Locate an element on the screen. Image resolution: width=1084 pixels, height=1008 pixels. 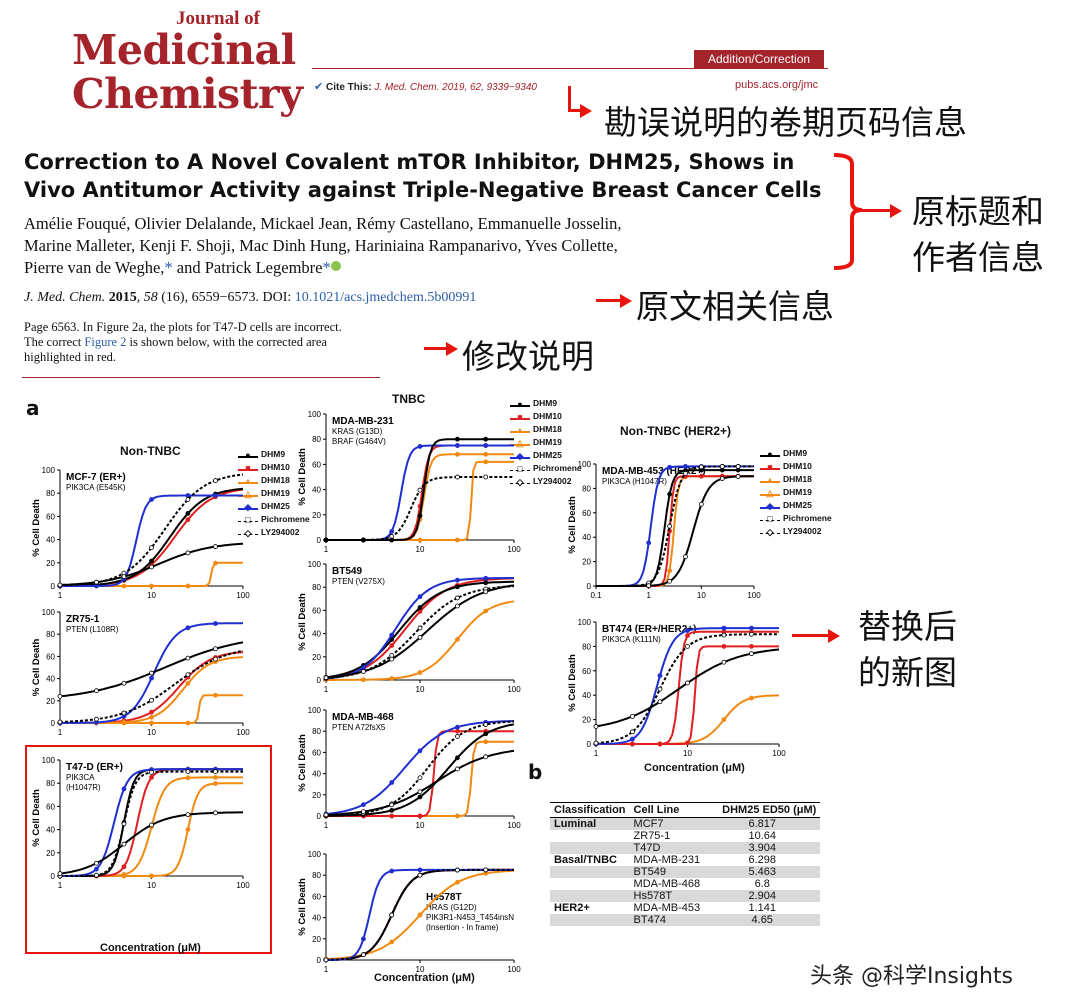
figure-2-link: Figure 2 is located at coordinates (105, 342).